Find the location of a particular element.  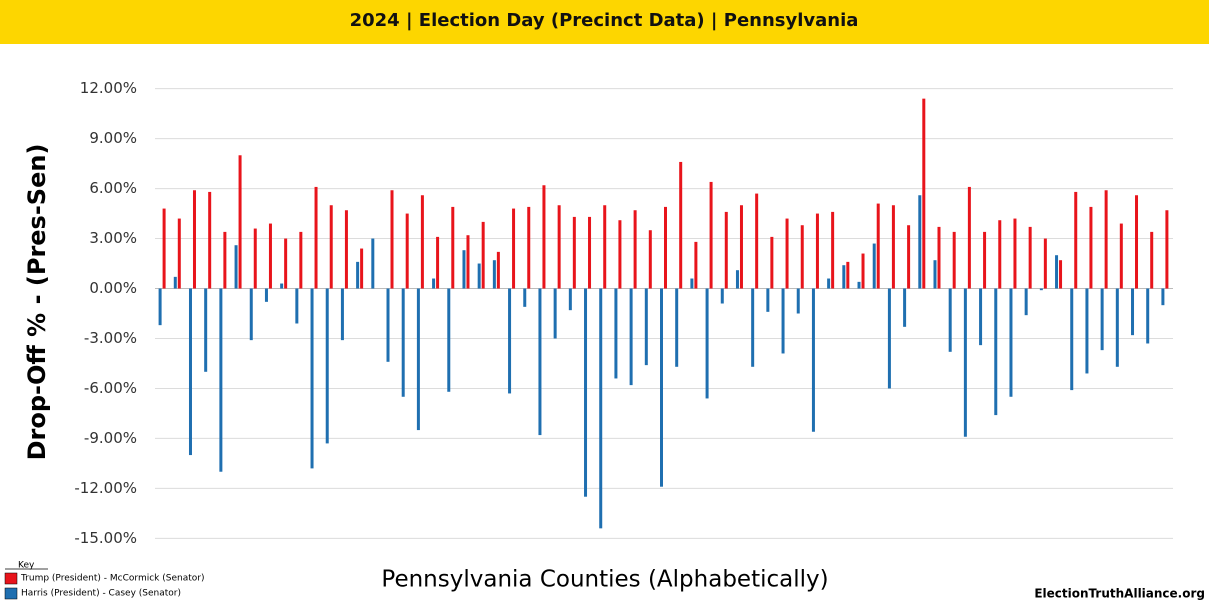

y-tick-label: -12.00% is located at coordinates (105, 488).